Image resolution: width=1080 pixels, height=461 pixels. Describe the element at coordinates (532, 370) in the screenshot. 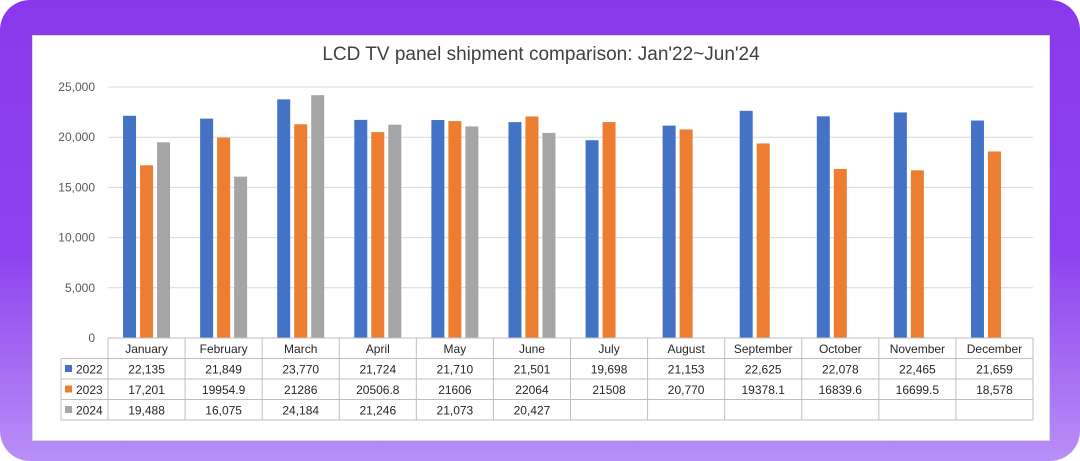

I see `data-label: 21,501` at that location.